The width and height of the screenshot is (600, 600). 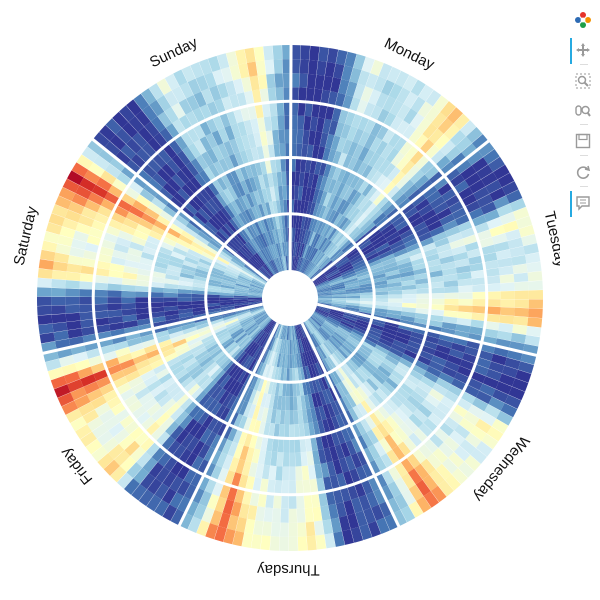 What do you see at coordinates (290, 298) in the screenshot?
I see `grid-ring` at bounding box center [290, 298].